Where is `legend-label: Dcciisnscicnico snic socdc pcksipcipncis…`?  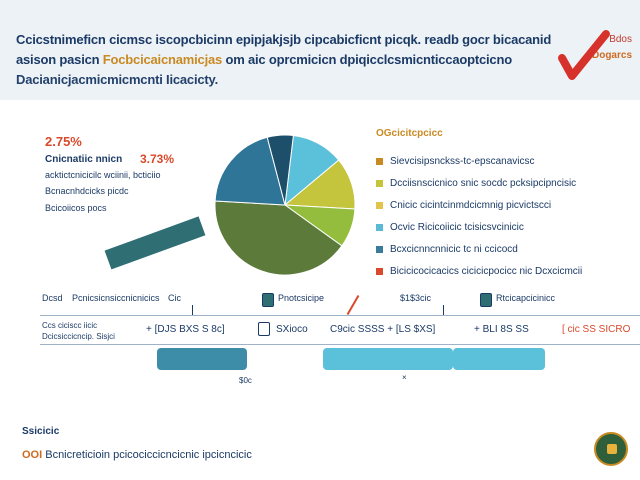 legend-label: Dcciisnscicnico snic socdc pcksipcipncis… is located at coordinates (483, 183).